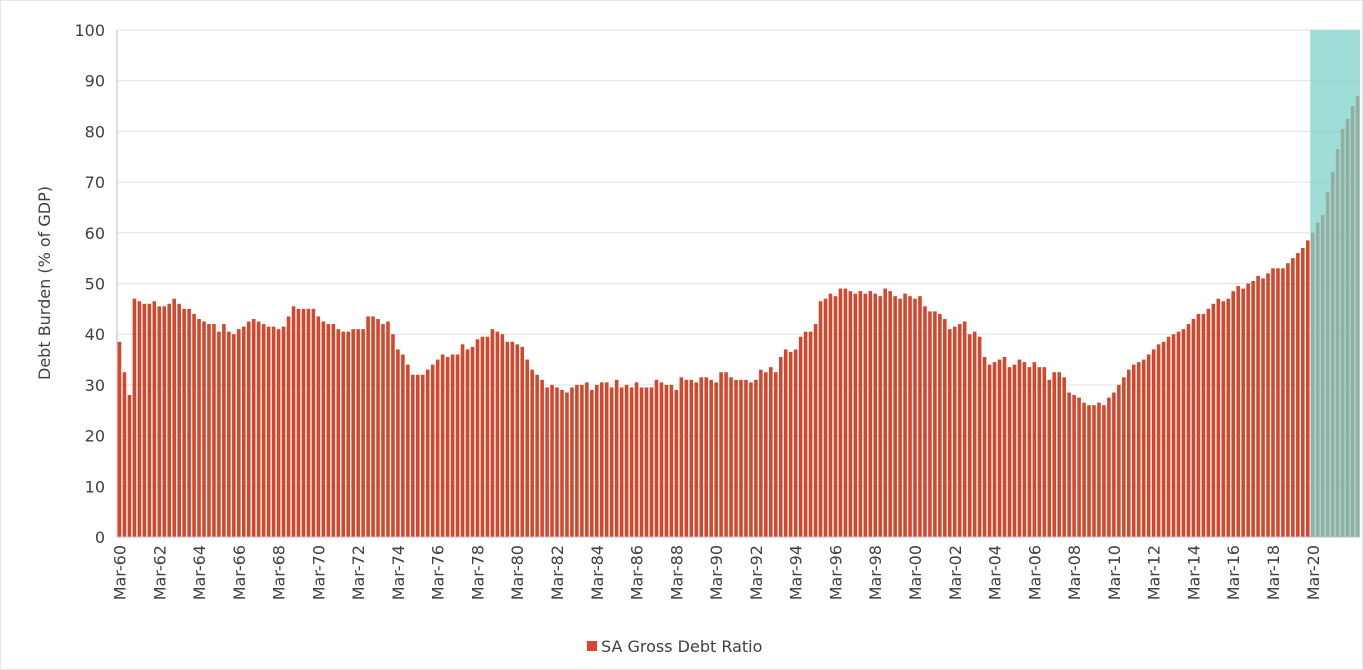  What do you see at coordinates (557, 572) in the screenshot?
I see `x-tick-label: Mar-82` at bounding box center [557, 572].